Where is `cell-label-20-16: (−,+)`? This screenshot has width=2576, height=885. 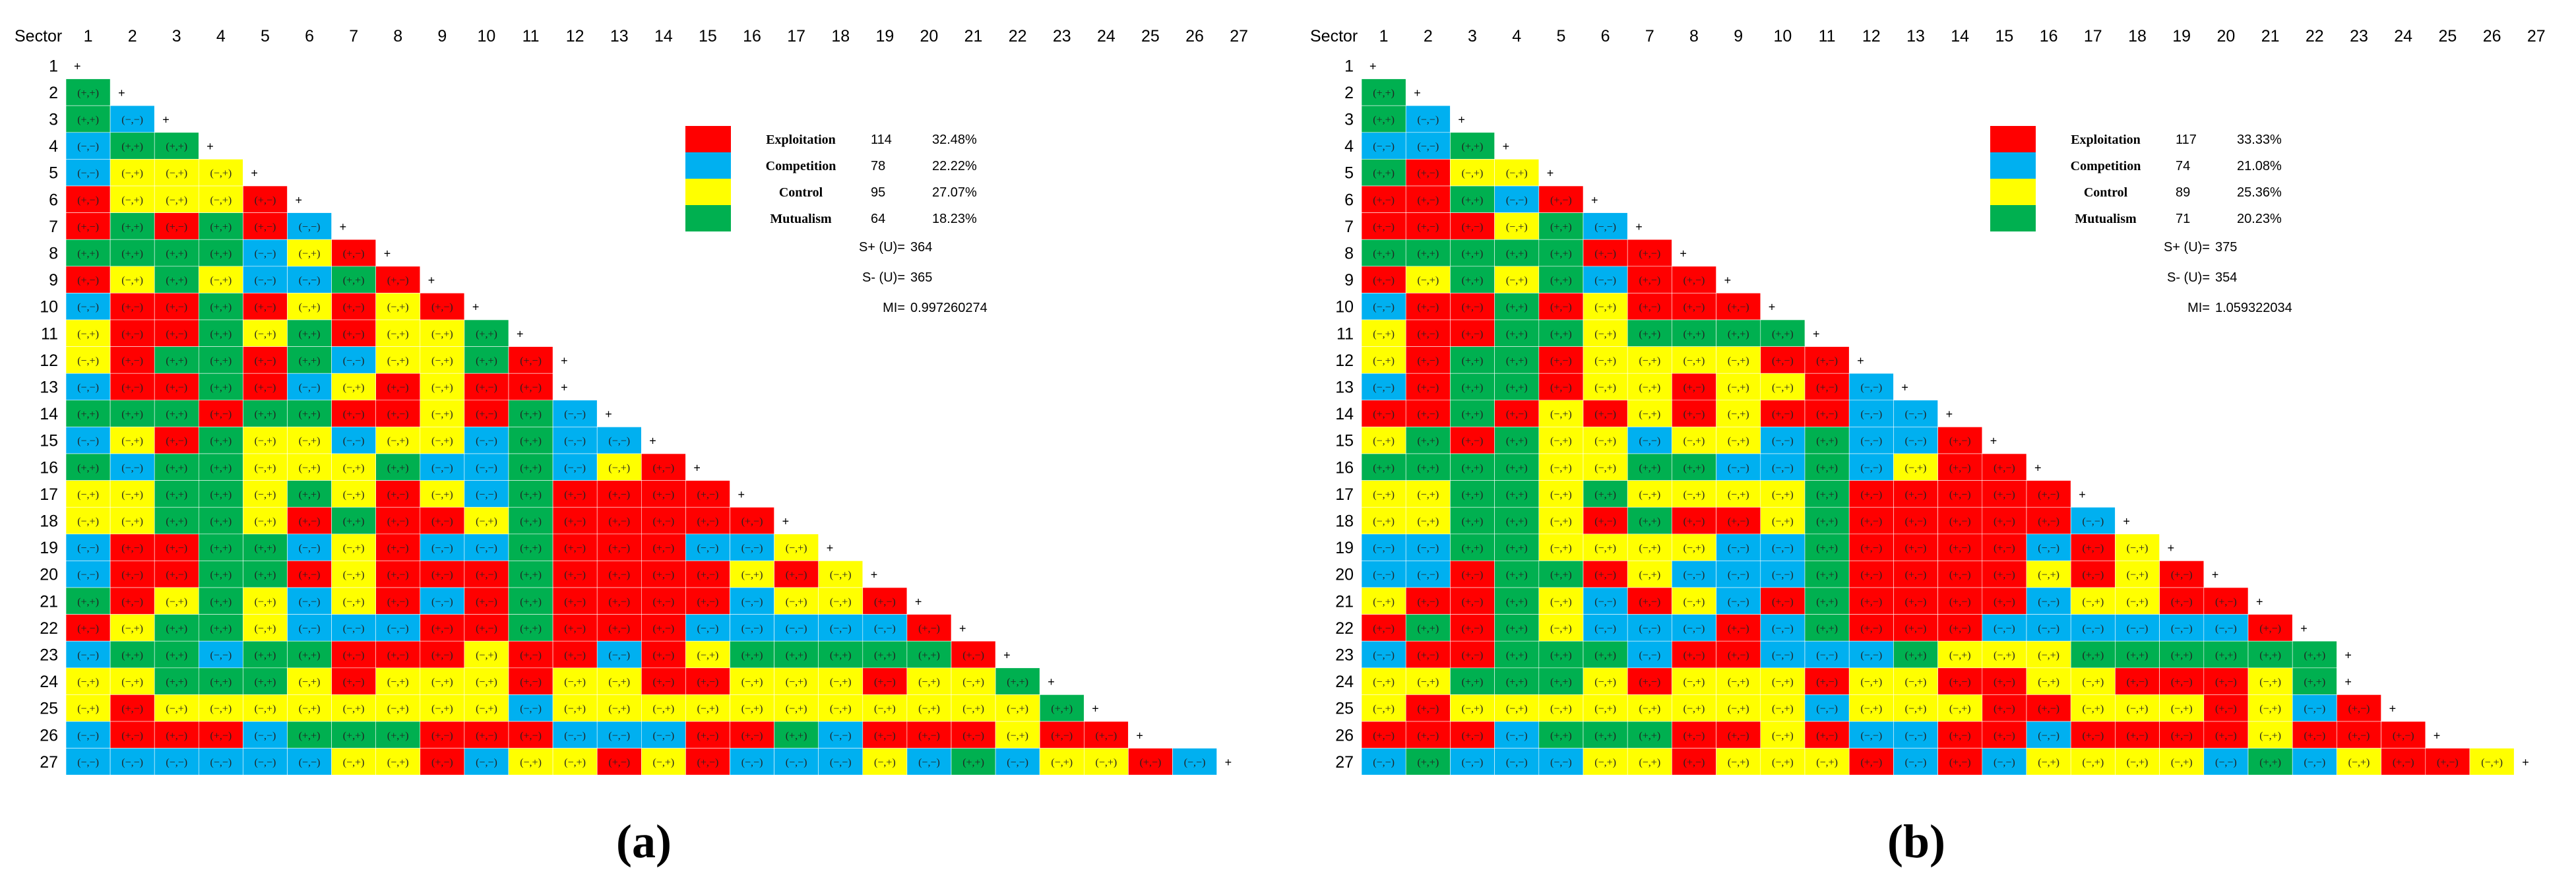
cell-label-20-16: (−,+) is located at coordinates (2048, 575).